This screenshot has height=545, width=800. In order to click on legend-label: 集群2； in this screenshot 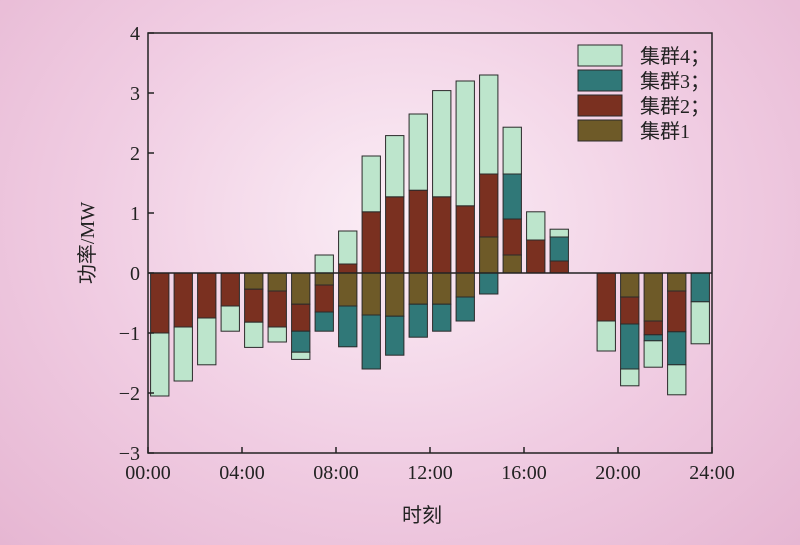, I will do `click(675, 106)`.